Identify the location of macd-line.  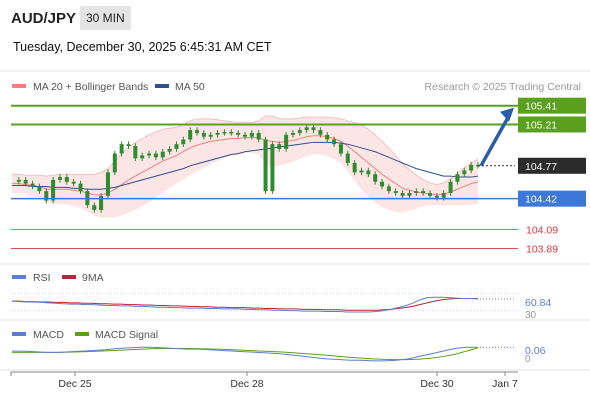
(245, 354).